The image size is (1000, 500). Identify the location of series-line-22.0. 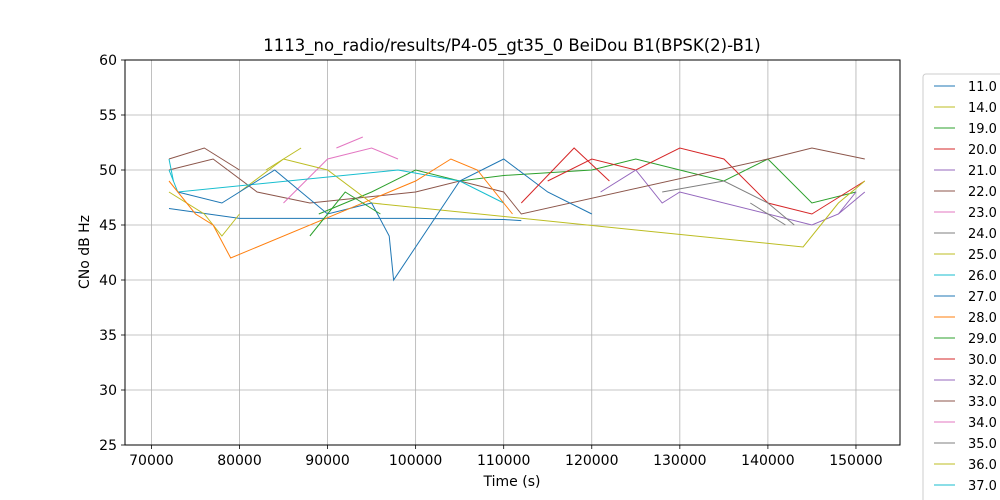
(516, 181).